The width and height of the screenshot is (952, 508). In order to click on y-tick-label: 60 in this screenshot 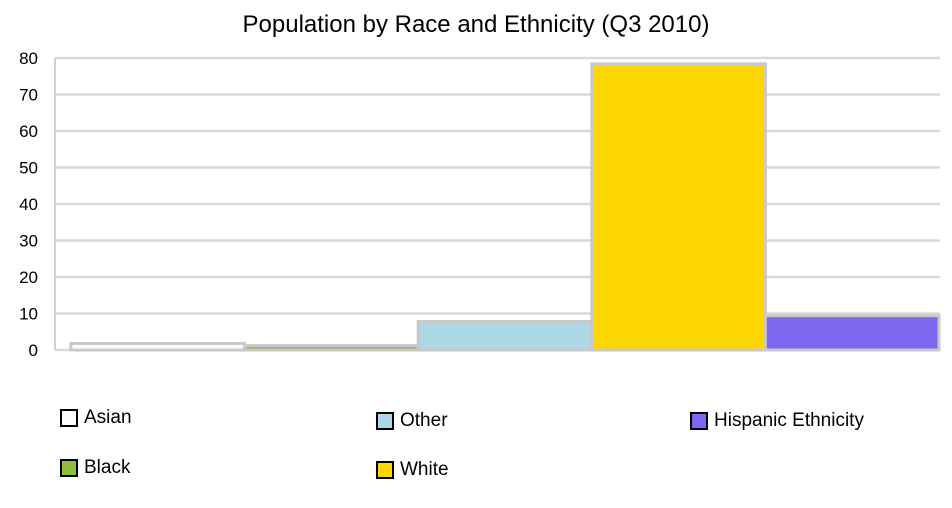, I will do `click(28, 131)`.